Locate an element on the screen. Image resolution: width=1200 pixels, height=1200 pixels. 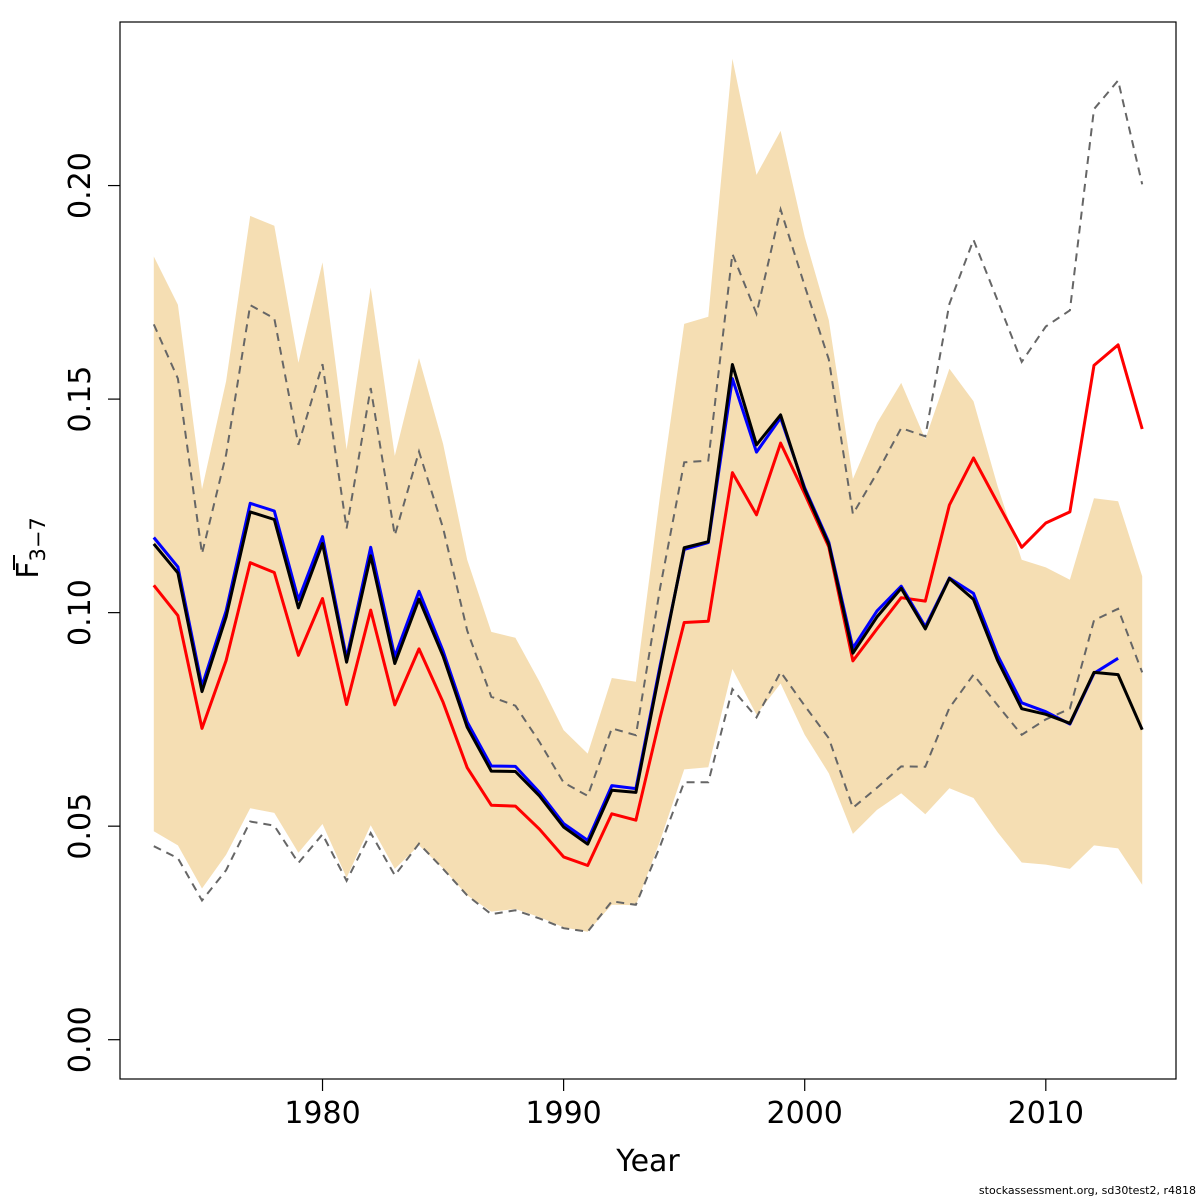
x-tick-label: 1990 is located at coordinates (563, 1113).